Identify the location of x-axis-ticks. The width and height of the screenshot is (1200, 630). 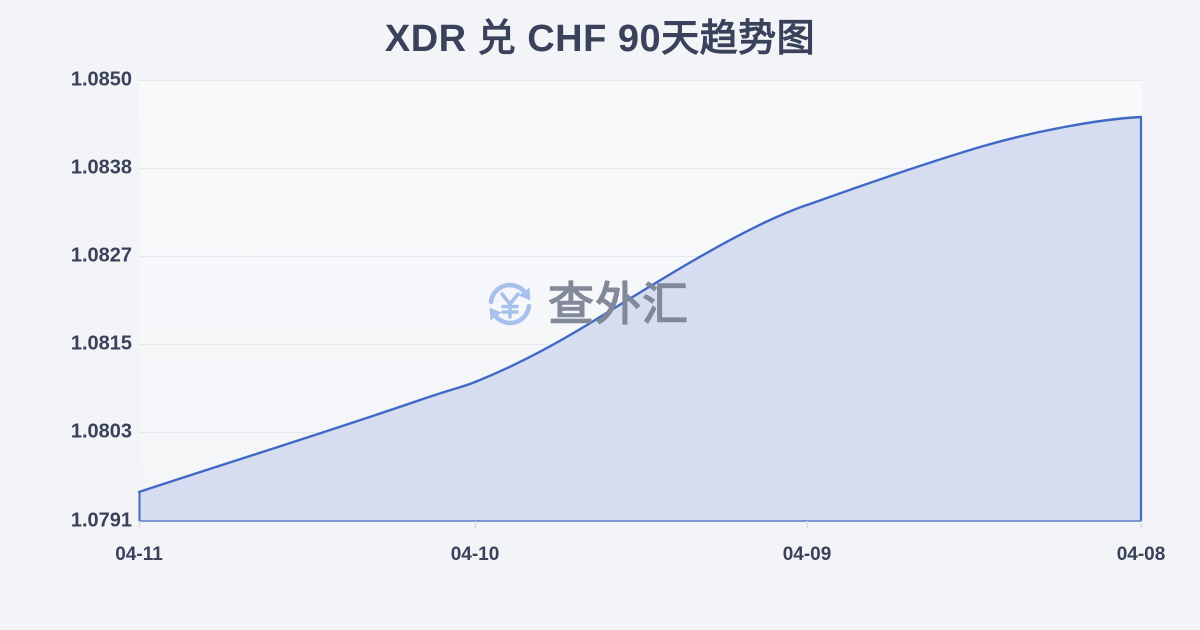
(640, 524).